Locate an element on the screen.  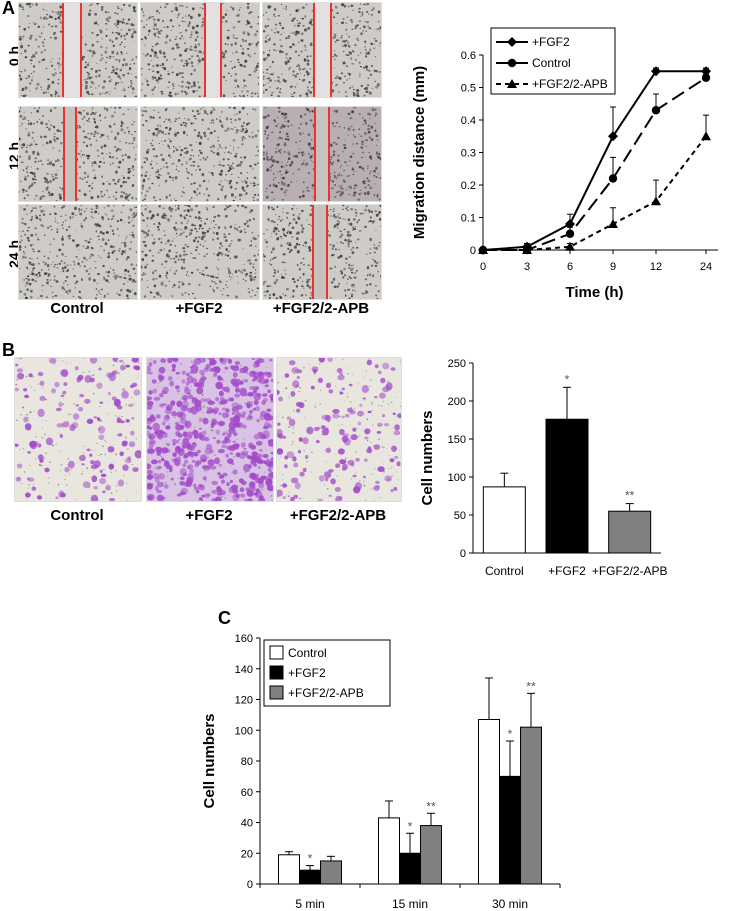
y-tick-label: 0.5 is located at coordinates (468, 89).